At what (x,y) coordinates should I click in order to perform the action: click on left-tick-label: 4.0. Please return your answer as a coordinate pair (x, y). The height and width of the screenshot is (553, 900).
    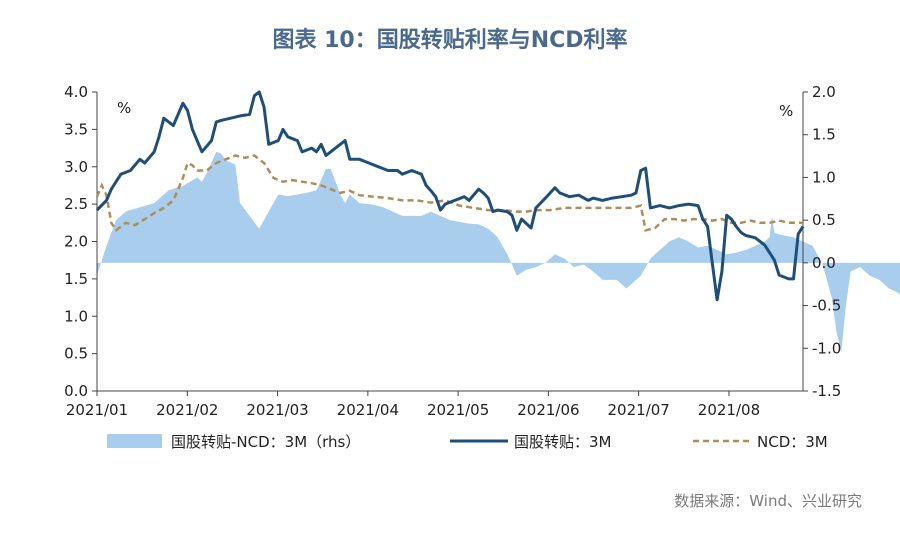
    Looking at the image, I should click on (76, 92).